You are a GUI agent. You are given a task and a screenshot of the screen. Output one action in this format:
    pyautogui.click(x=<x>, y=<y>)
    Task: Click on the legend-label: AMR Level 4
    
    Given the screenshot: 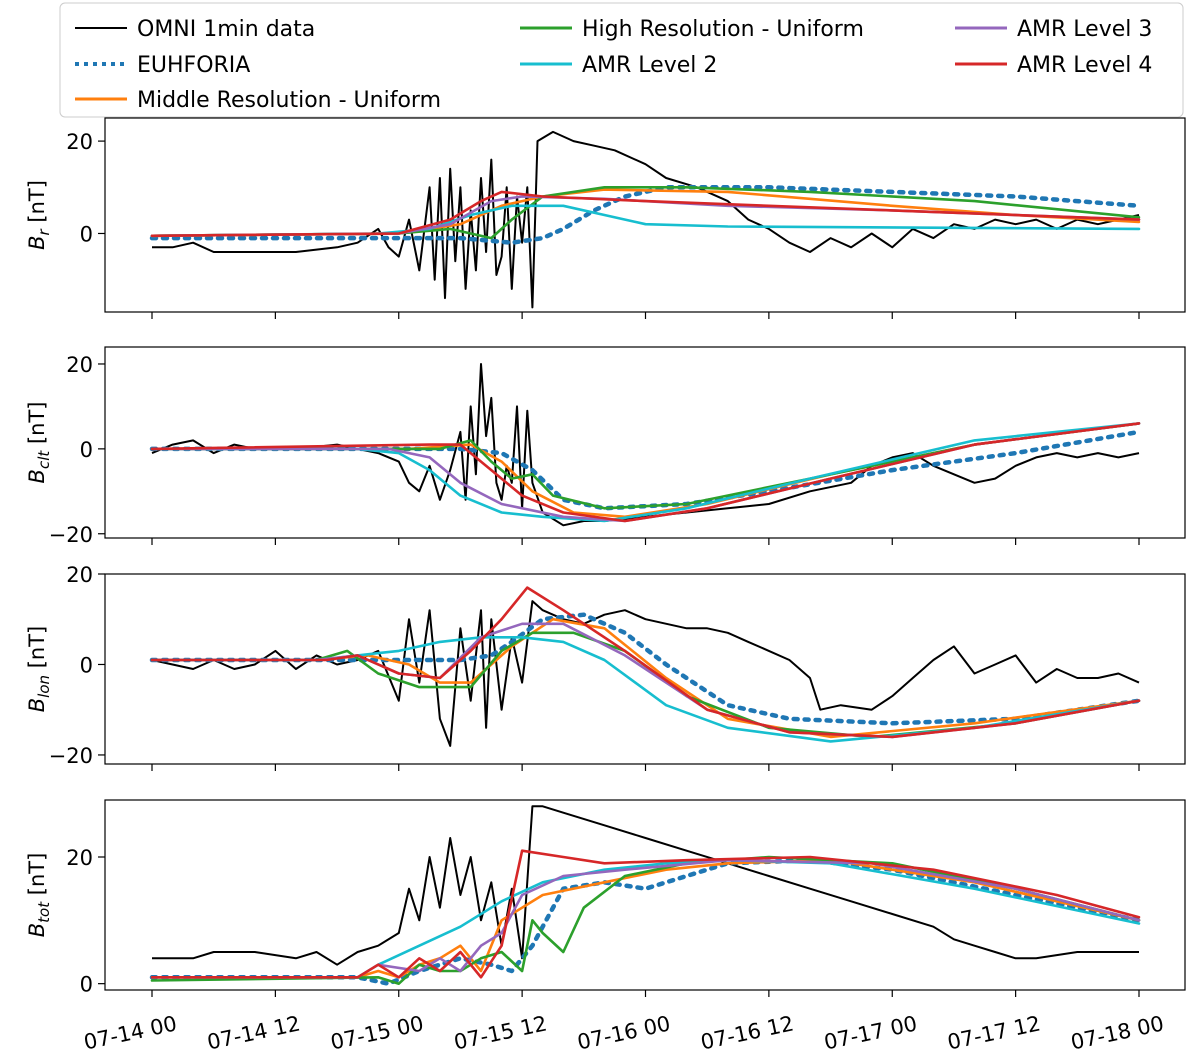 What is the action you would take?
    pyautogui.click(x=1084, y=65)
    